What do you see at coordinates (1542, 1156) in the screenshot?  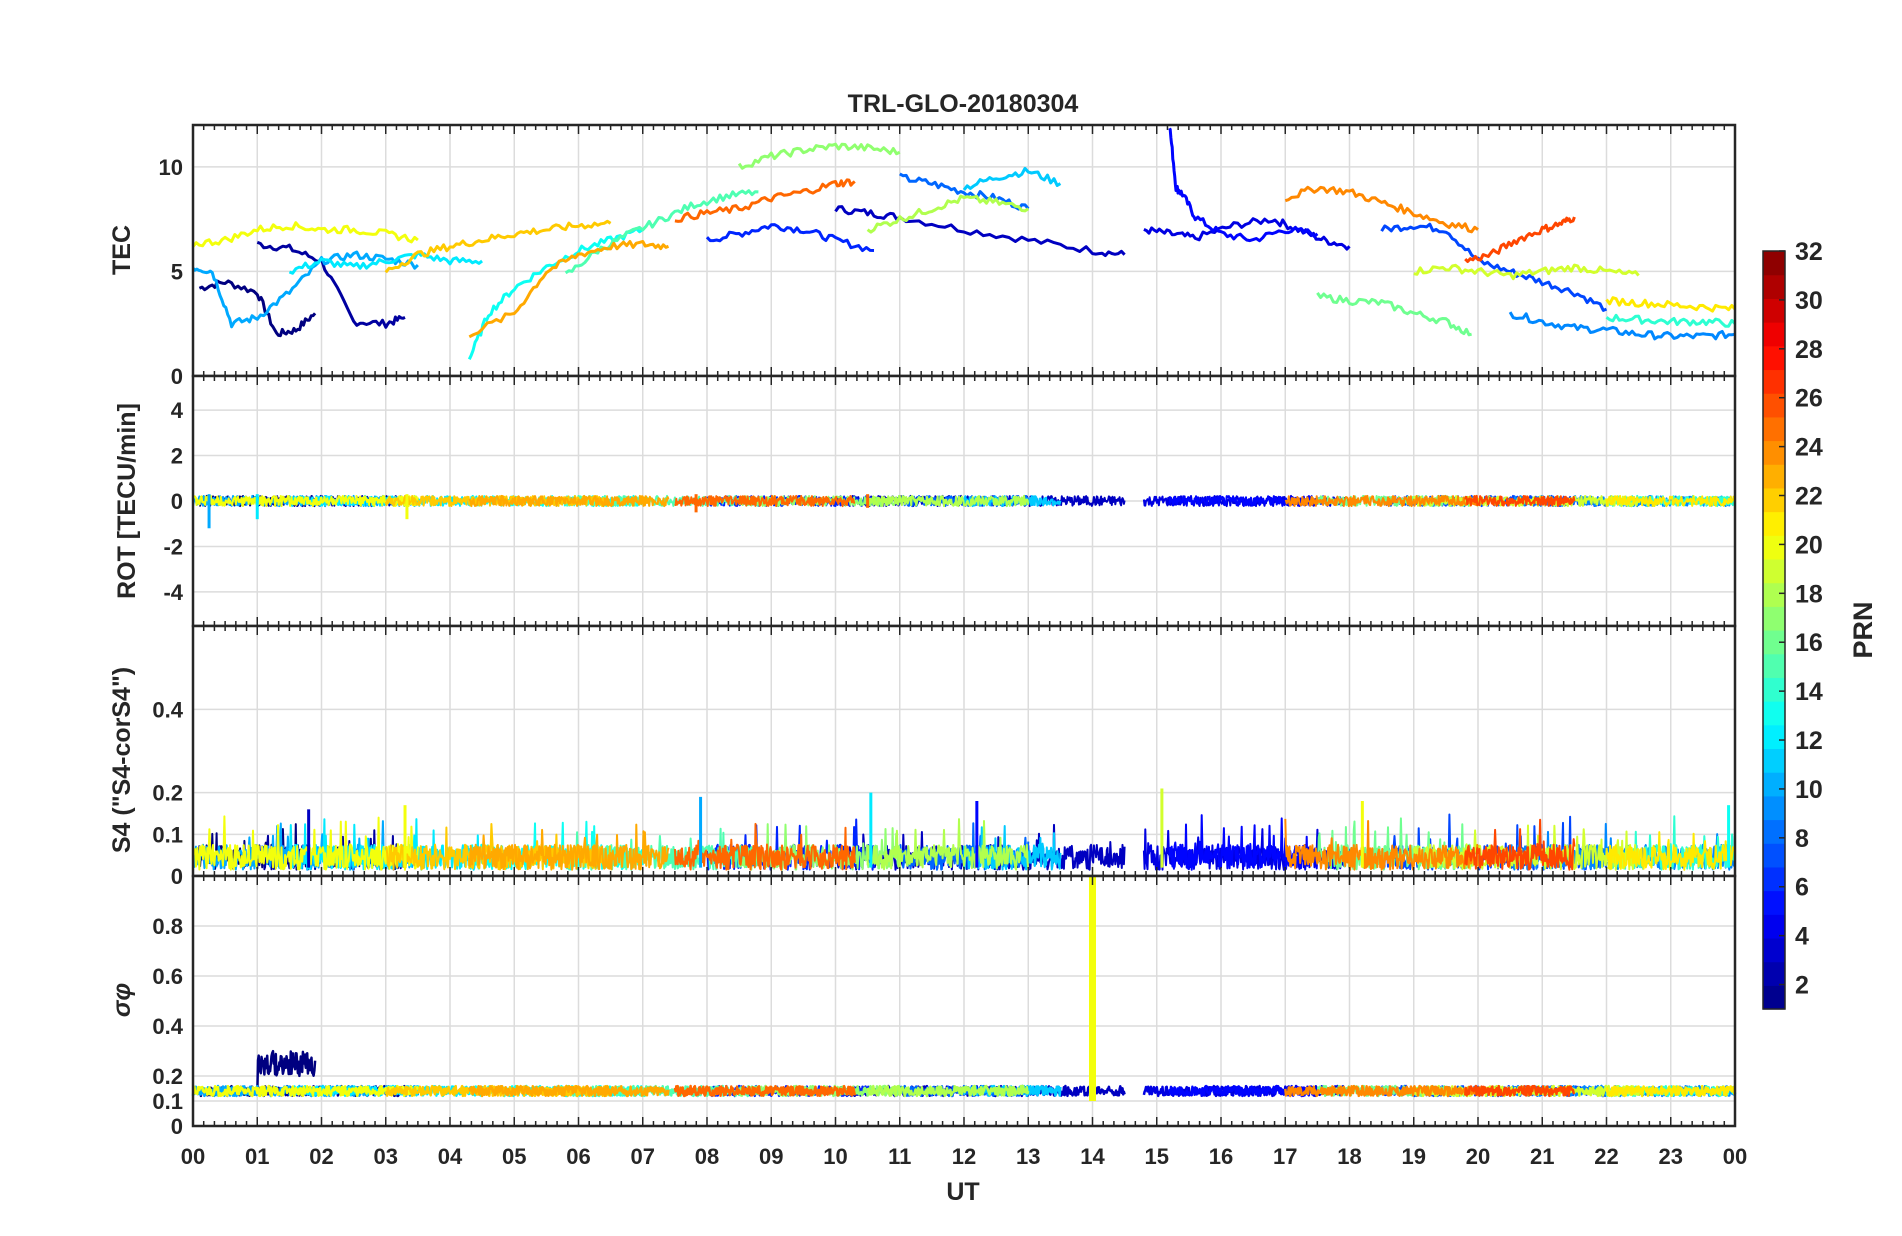 I see `x-tick-label: 21` at bounding box center [1542, 1156].